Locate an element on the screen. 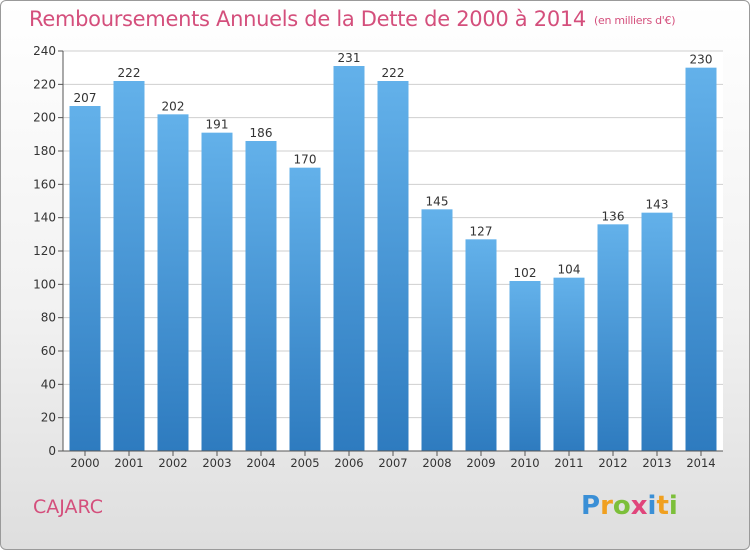  logo-letter: r is located at coordinates (606, 506).